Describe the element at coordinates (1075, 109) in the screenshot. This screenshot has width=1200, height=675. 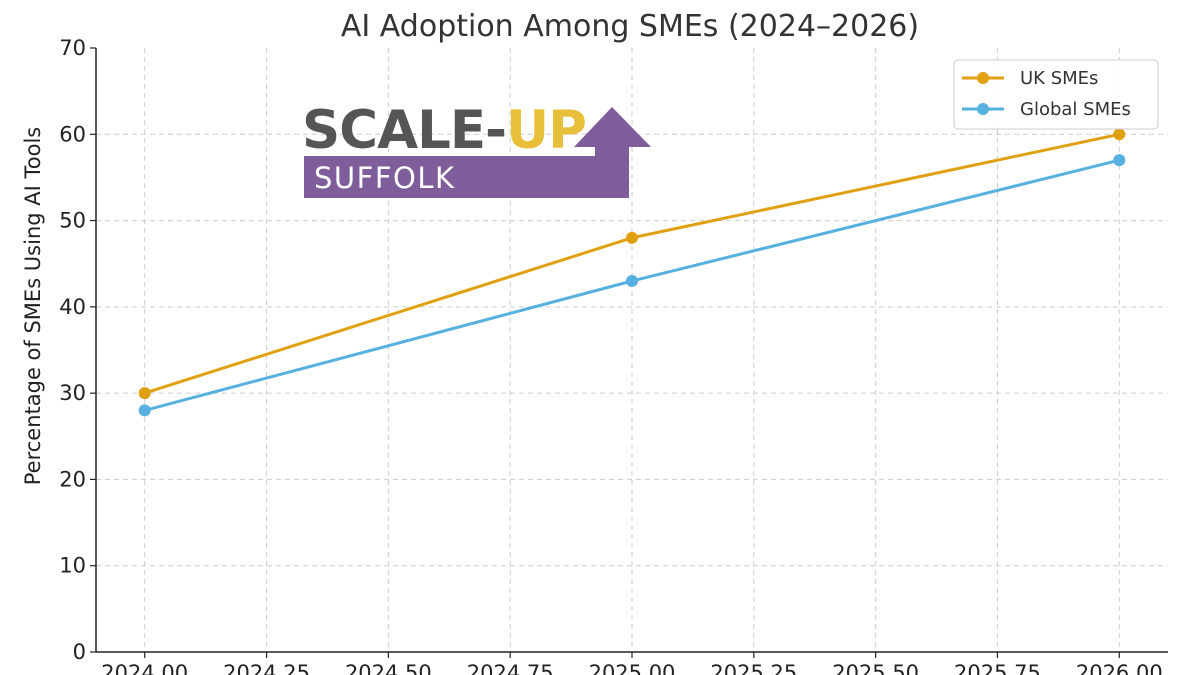
I see `legend-label: Global SMEs` at that location.